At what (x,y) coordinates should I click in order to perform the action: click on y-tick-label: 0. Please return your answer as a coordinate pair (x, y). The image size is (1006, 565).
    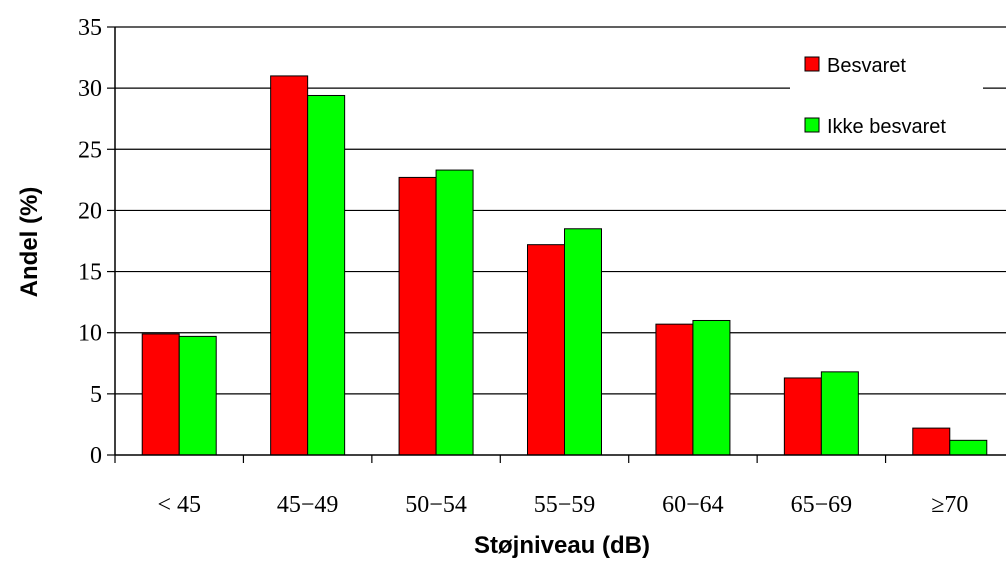
    Looking at the image, I should click on (96, 456).